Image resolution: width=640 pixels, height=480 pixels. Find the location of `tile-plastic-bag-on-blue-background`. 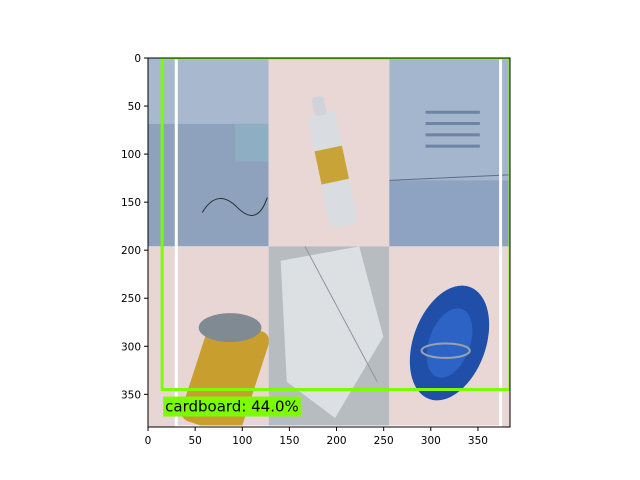

tile-plastic-bag-on-blue-background is located at coordinates (208, 152).